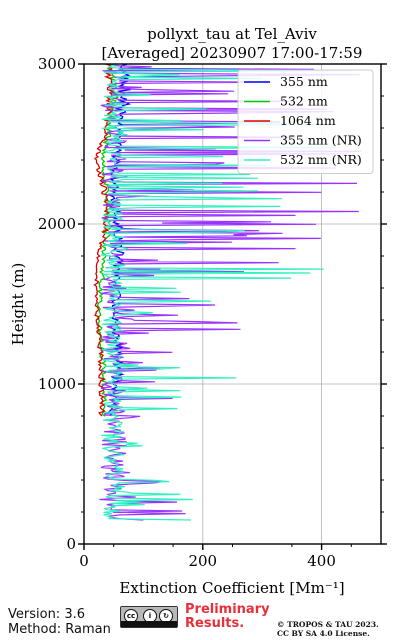 The width and height of the screenshot is (400, 640). I want to click on chart-title: pollyxt_tau at Tel_Aviv, so click(232, 34).